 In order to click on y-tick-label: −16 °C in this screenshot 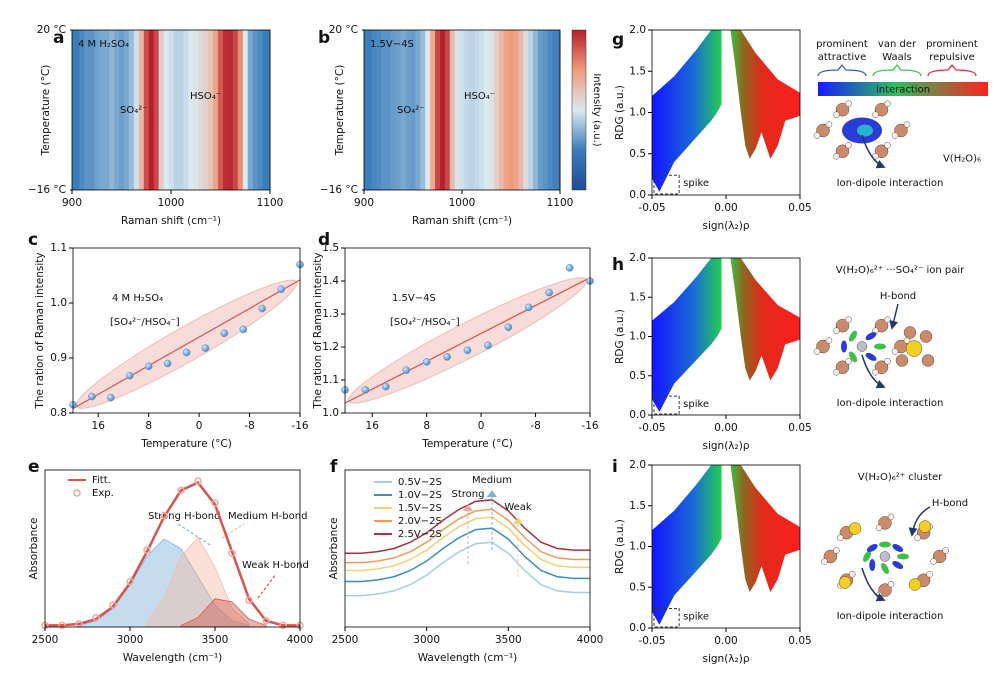, I will do `click(339, 190)`.